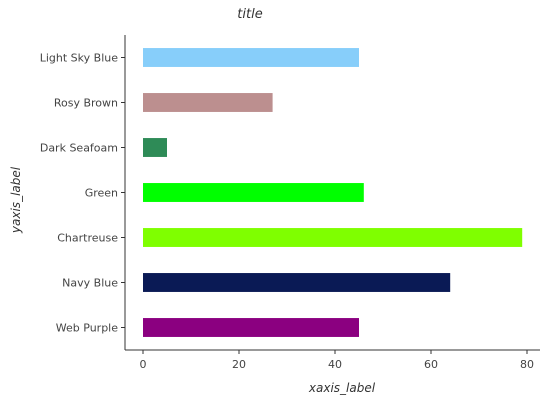  Describe the element at coordinates (333, 237) in the screenshot. I see `bar-chartreuse` at that location.